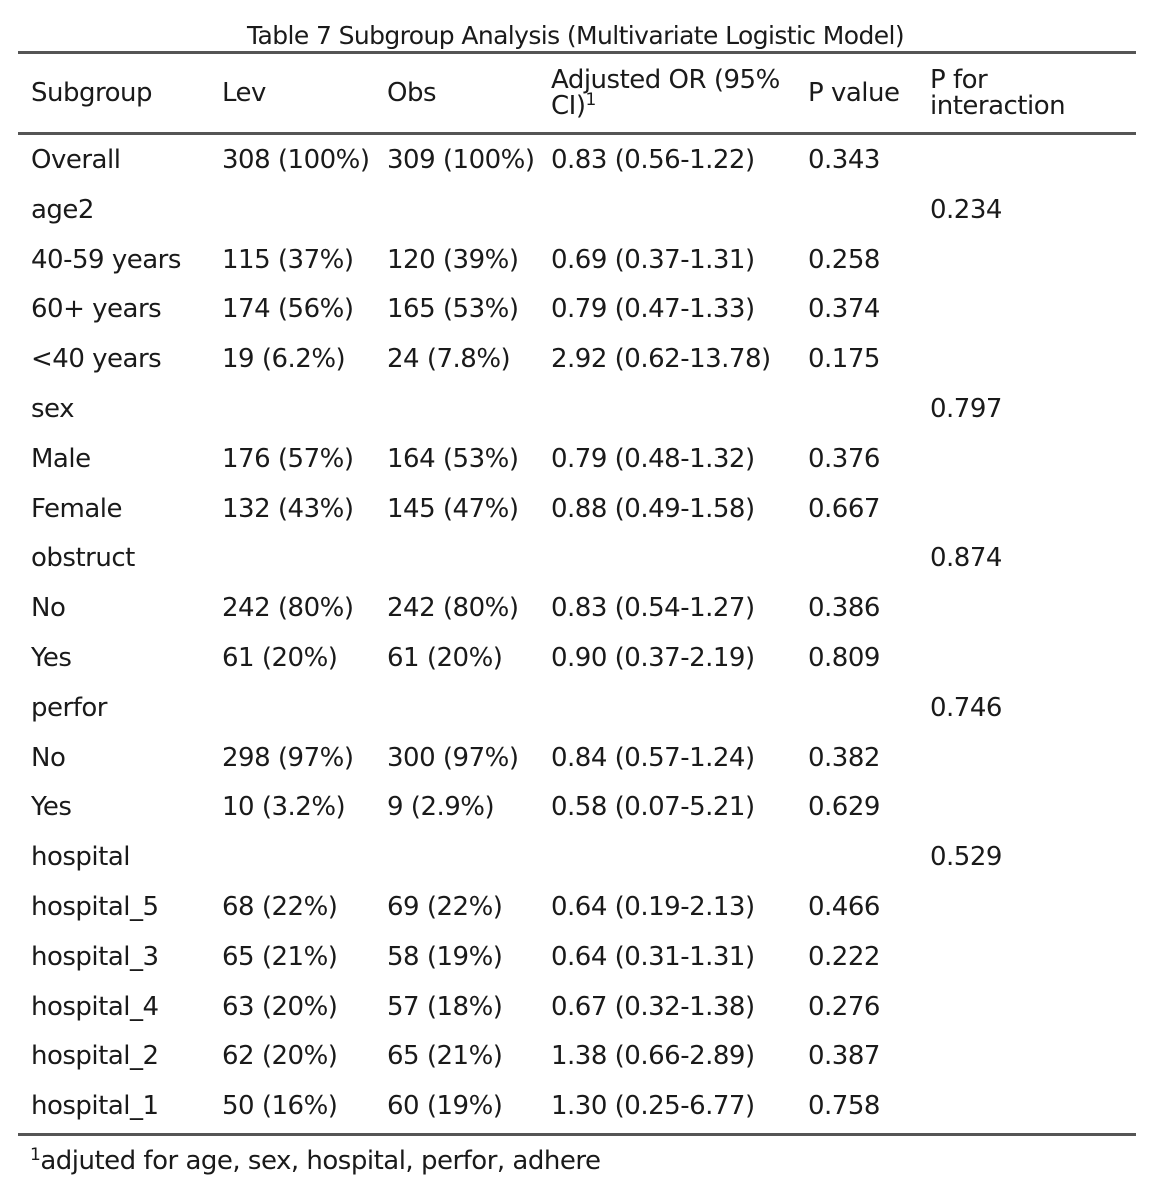 The height and width of the screenshot is (1193, 1151). I want to click on cell-pvalue: 0.175, so click(844, 359).